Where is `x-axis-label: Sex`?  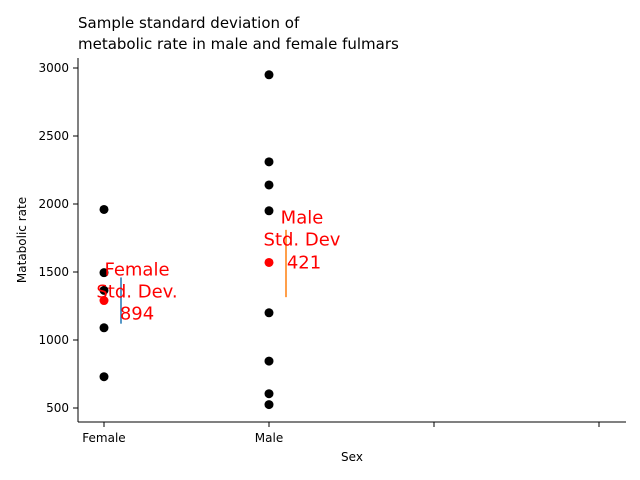
x-axis-label: Sex is located at coordinates (352, 457).